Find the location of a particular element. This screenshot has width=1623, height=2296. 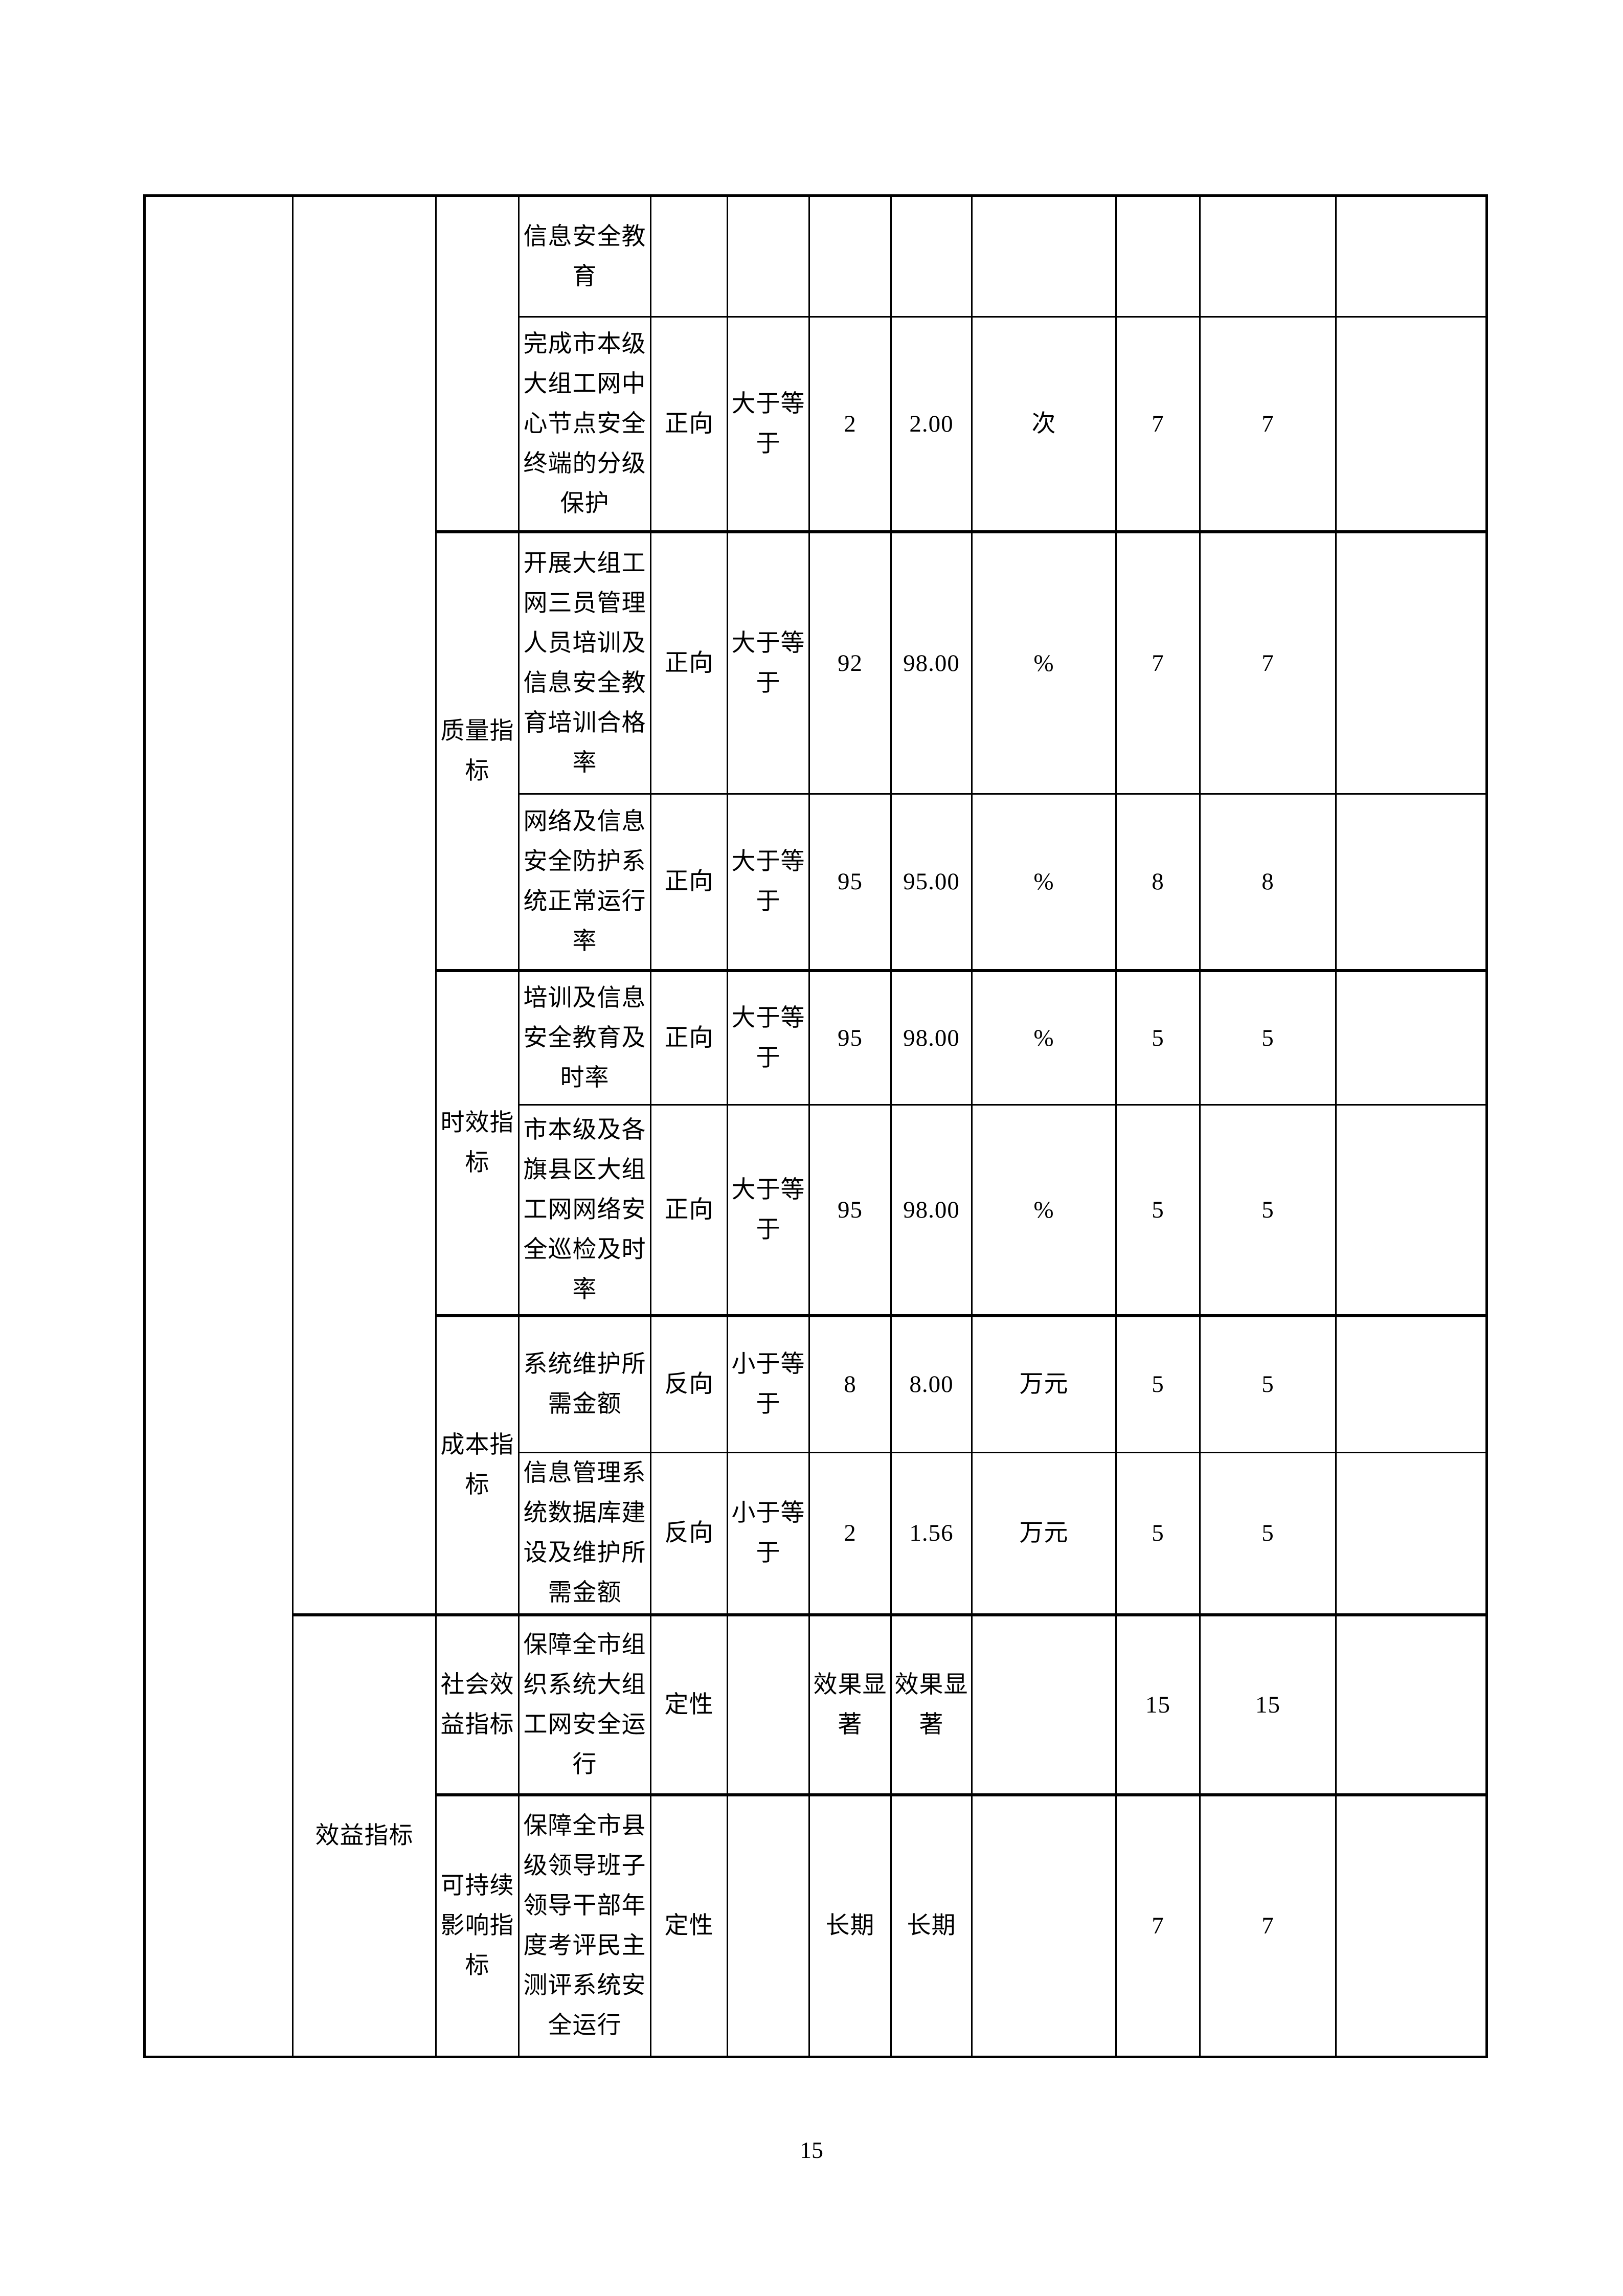

cell-actual-value: 1.56 is located at coordinates (931, 1533).